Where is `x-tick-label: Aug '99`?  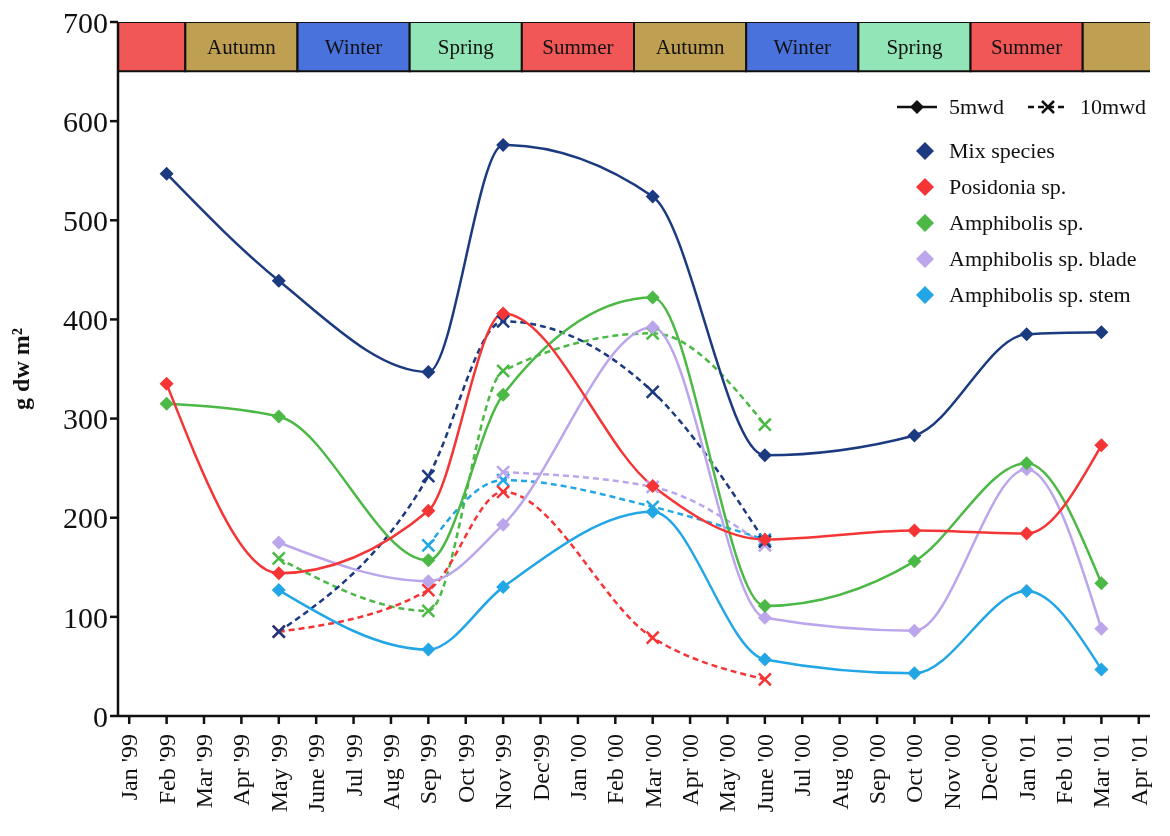
x-tick-label: Aug '99 is located at coordinates (390, 772).